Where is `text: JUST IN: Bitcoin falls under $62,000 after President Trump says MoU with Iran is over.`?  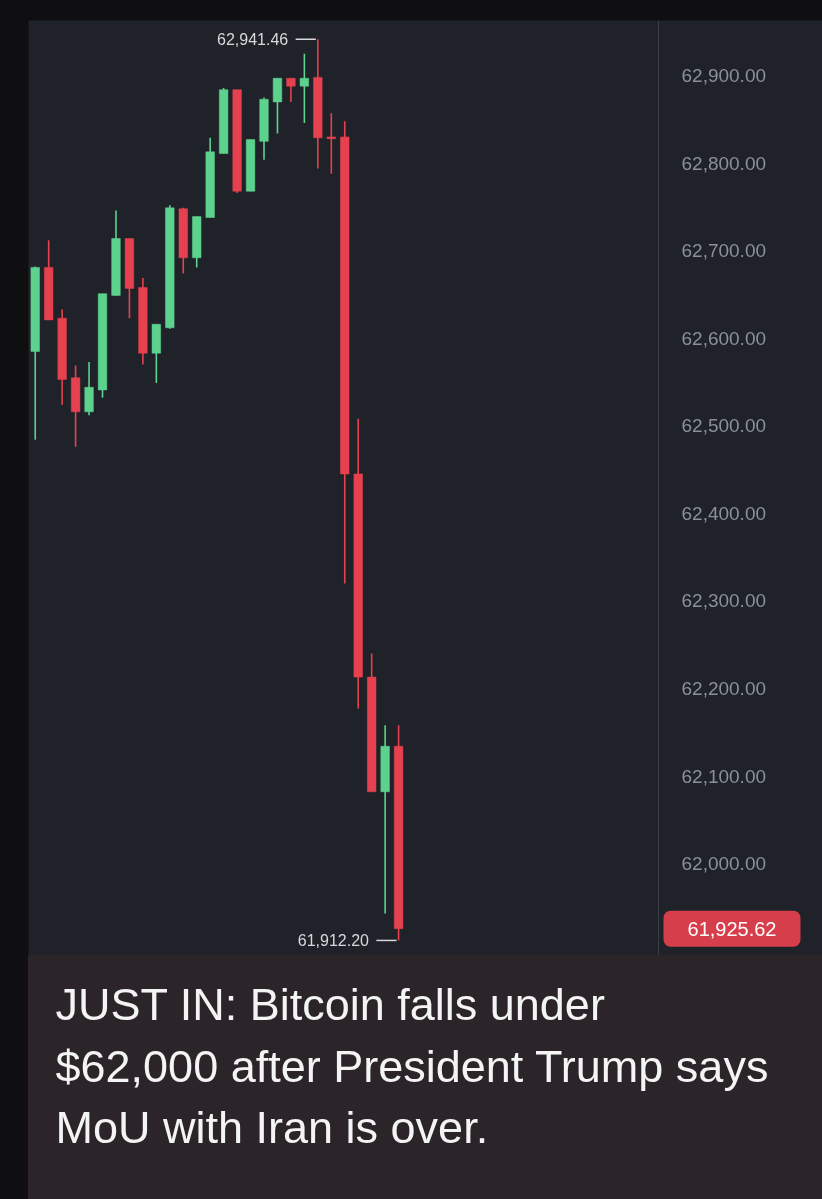
text: JUST IN: Bitcoin falls under $62,000 after President Trump says MoU with Iran is over. is located at coordinates (412, 1066).